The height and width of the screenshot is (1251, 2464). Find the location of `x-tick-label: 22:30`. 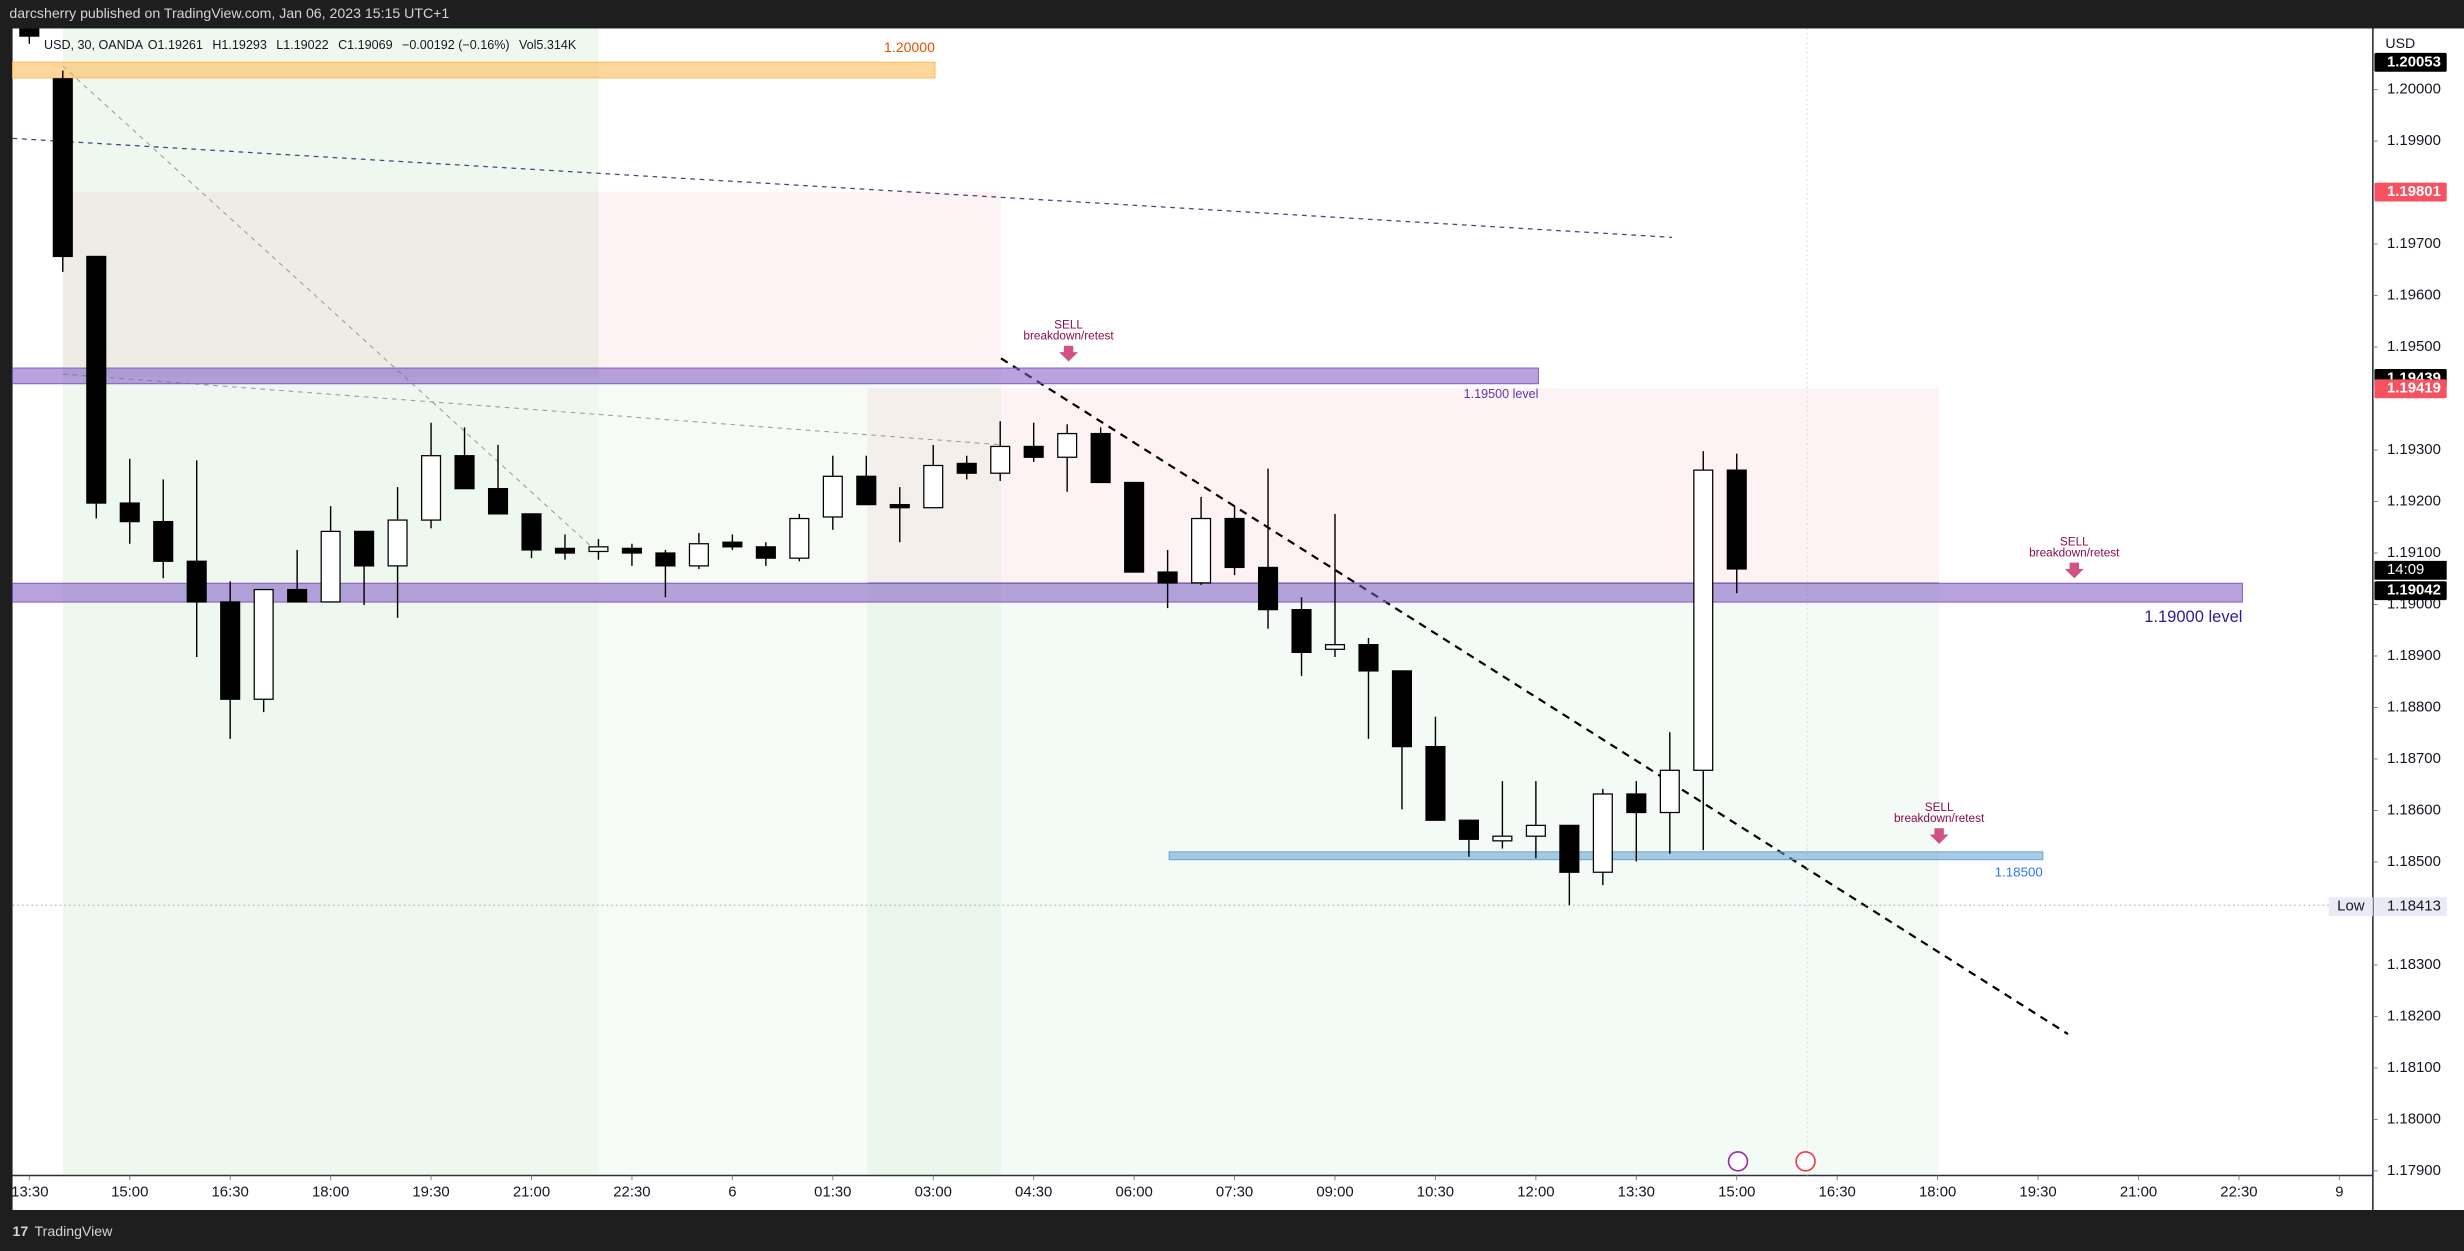

x-tick-label: 22:30 is located at coordinates (631, 1192).